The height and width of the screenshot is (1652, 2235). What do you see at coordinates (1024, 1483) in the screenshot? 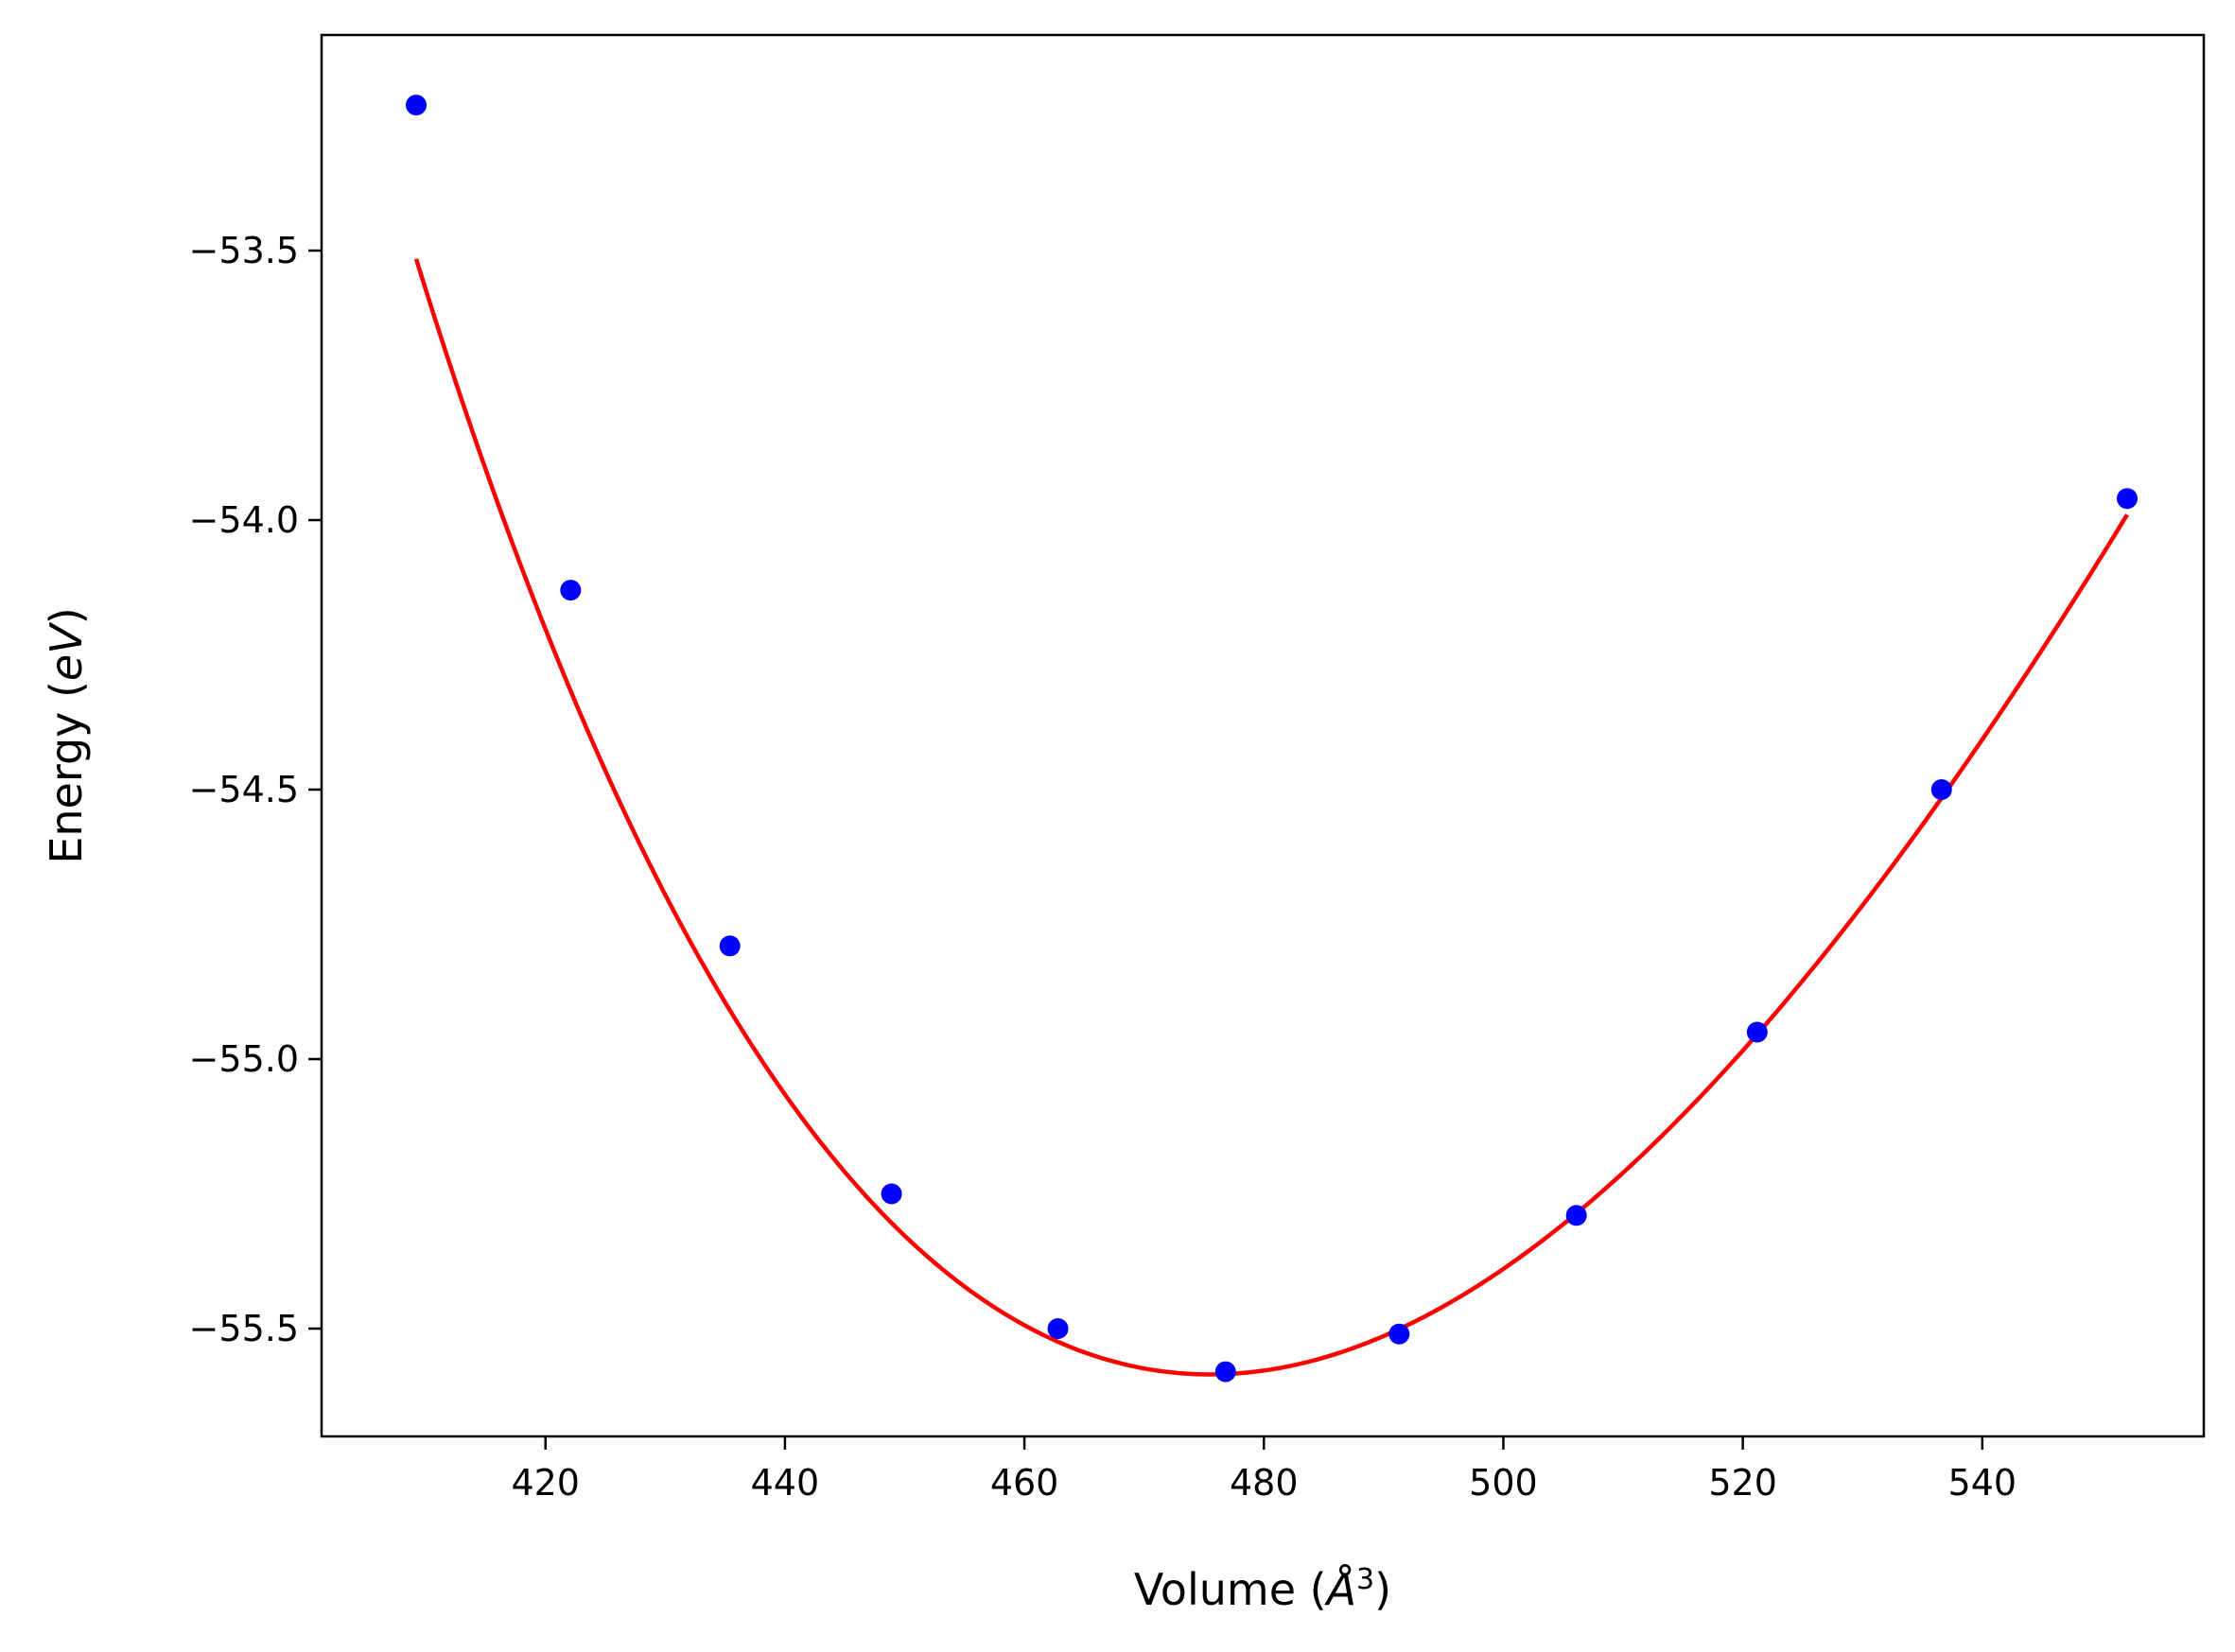
I see `x-tick-label: 460` at bounding box center [1024, 1483].